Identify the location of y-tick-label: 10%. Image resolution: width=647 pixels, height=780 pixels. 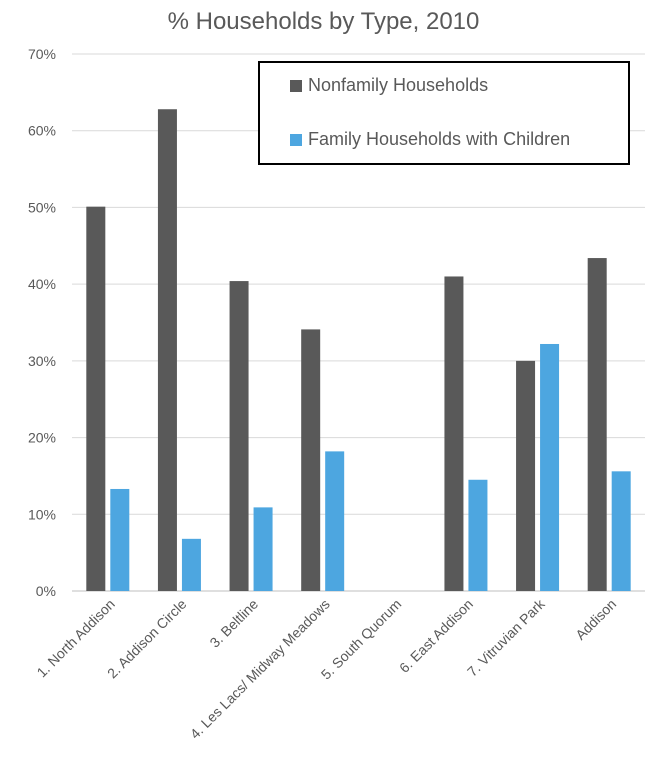
(42, 514).